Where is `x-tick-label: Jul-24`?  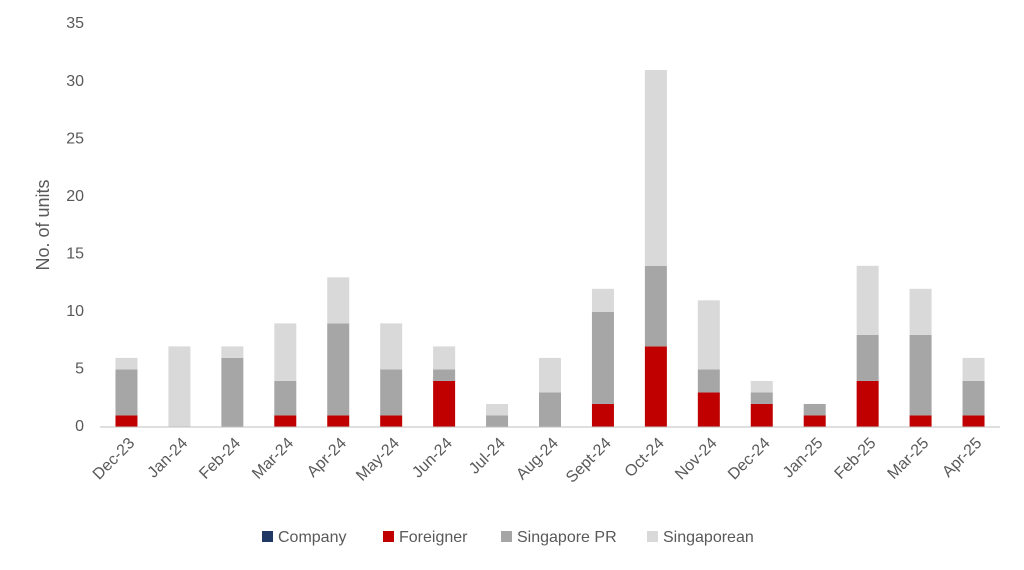
x-tick-label: Jul-24 is located at coordinates (487, 456).